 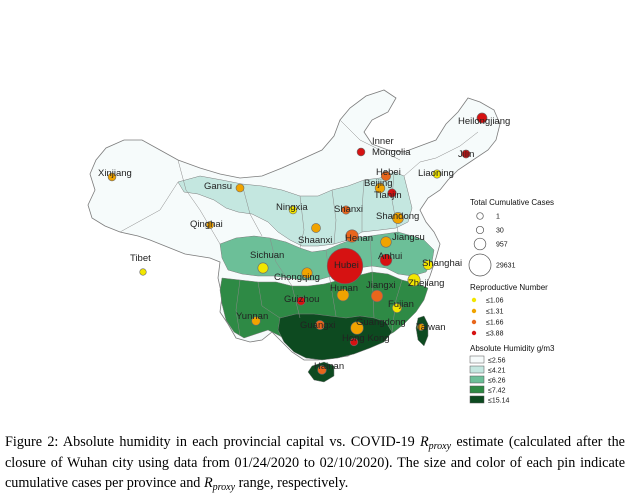 I want to click on caption-r-symbol-1: R, so click(x=424, y=442).